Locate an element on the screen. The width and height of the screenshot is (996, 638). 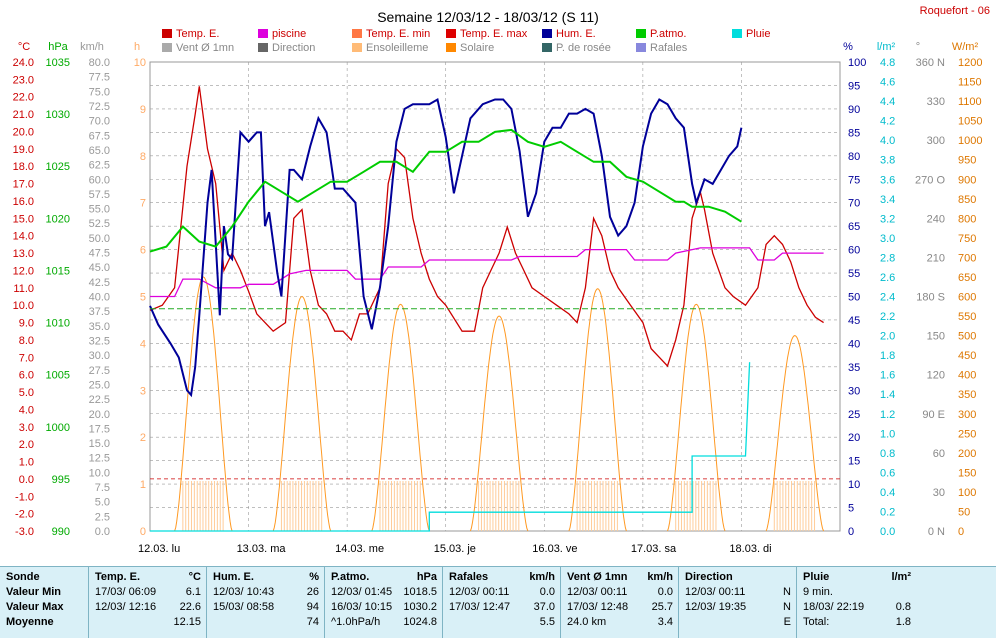
stats-row-label: Valeur Max is located at coordinates (35, 607).